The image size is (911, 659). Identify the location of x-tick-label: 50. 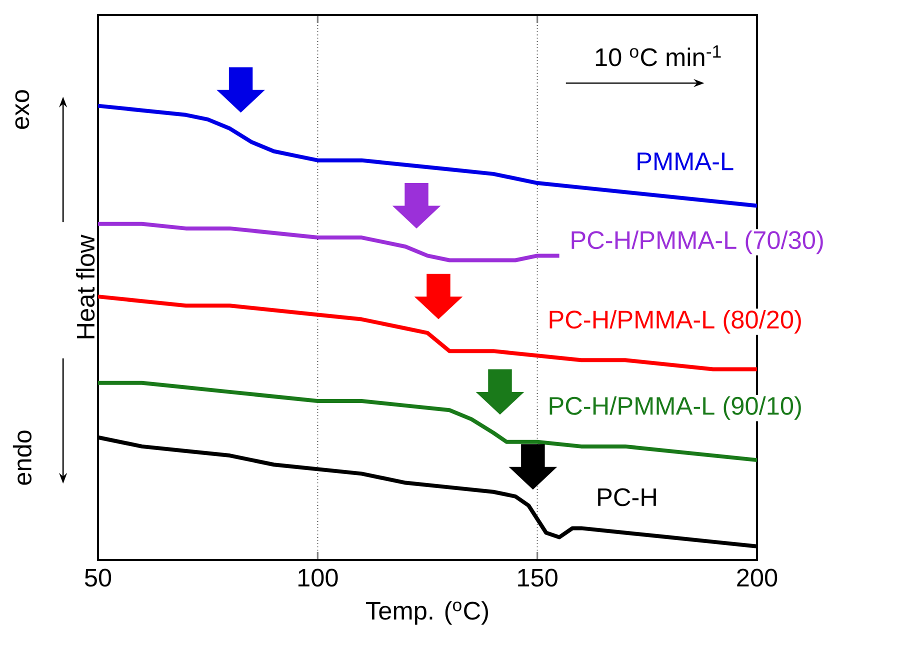
(98, 577).